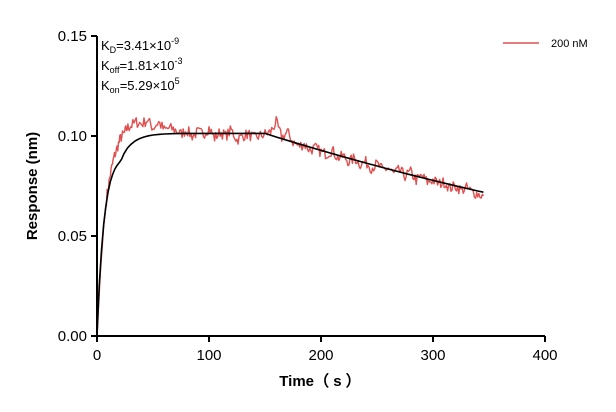 Image resolution: width=616 pixels, height=412 pixels. Describe the element at coordinates (72, 36) in the screenshot. I see `y-tick-label: 0.15` at that location.